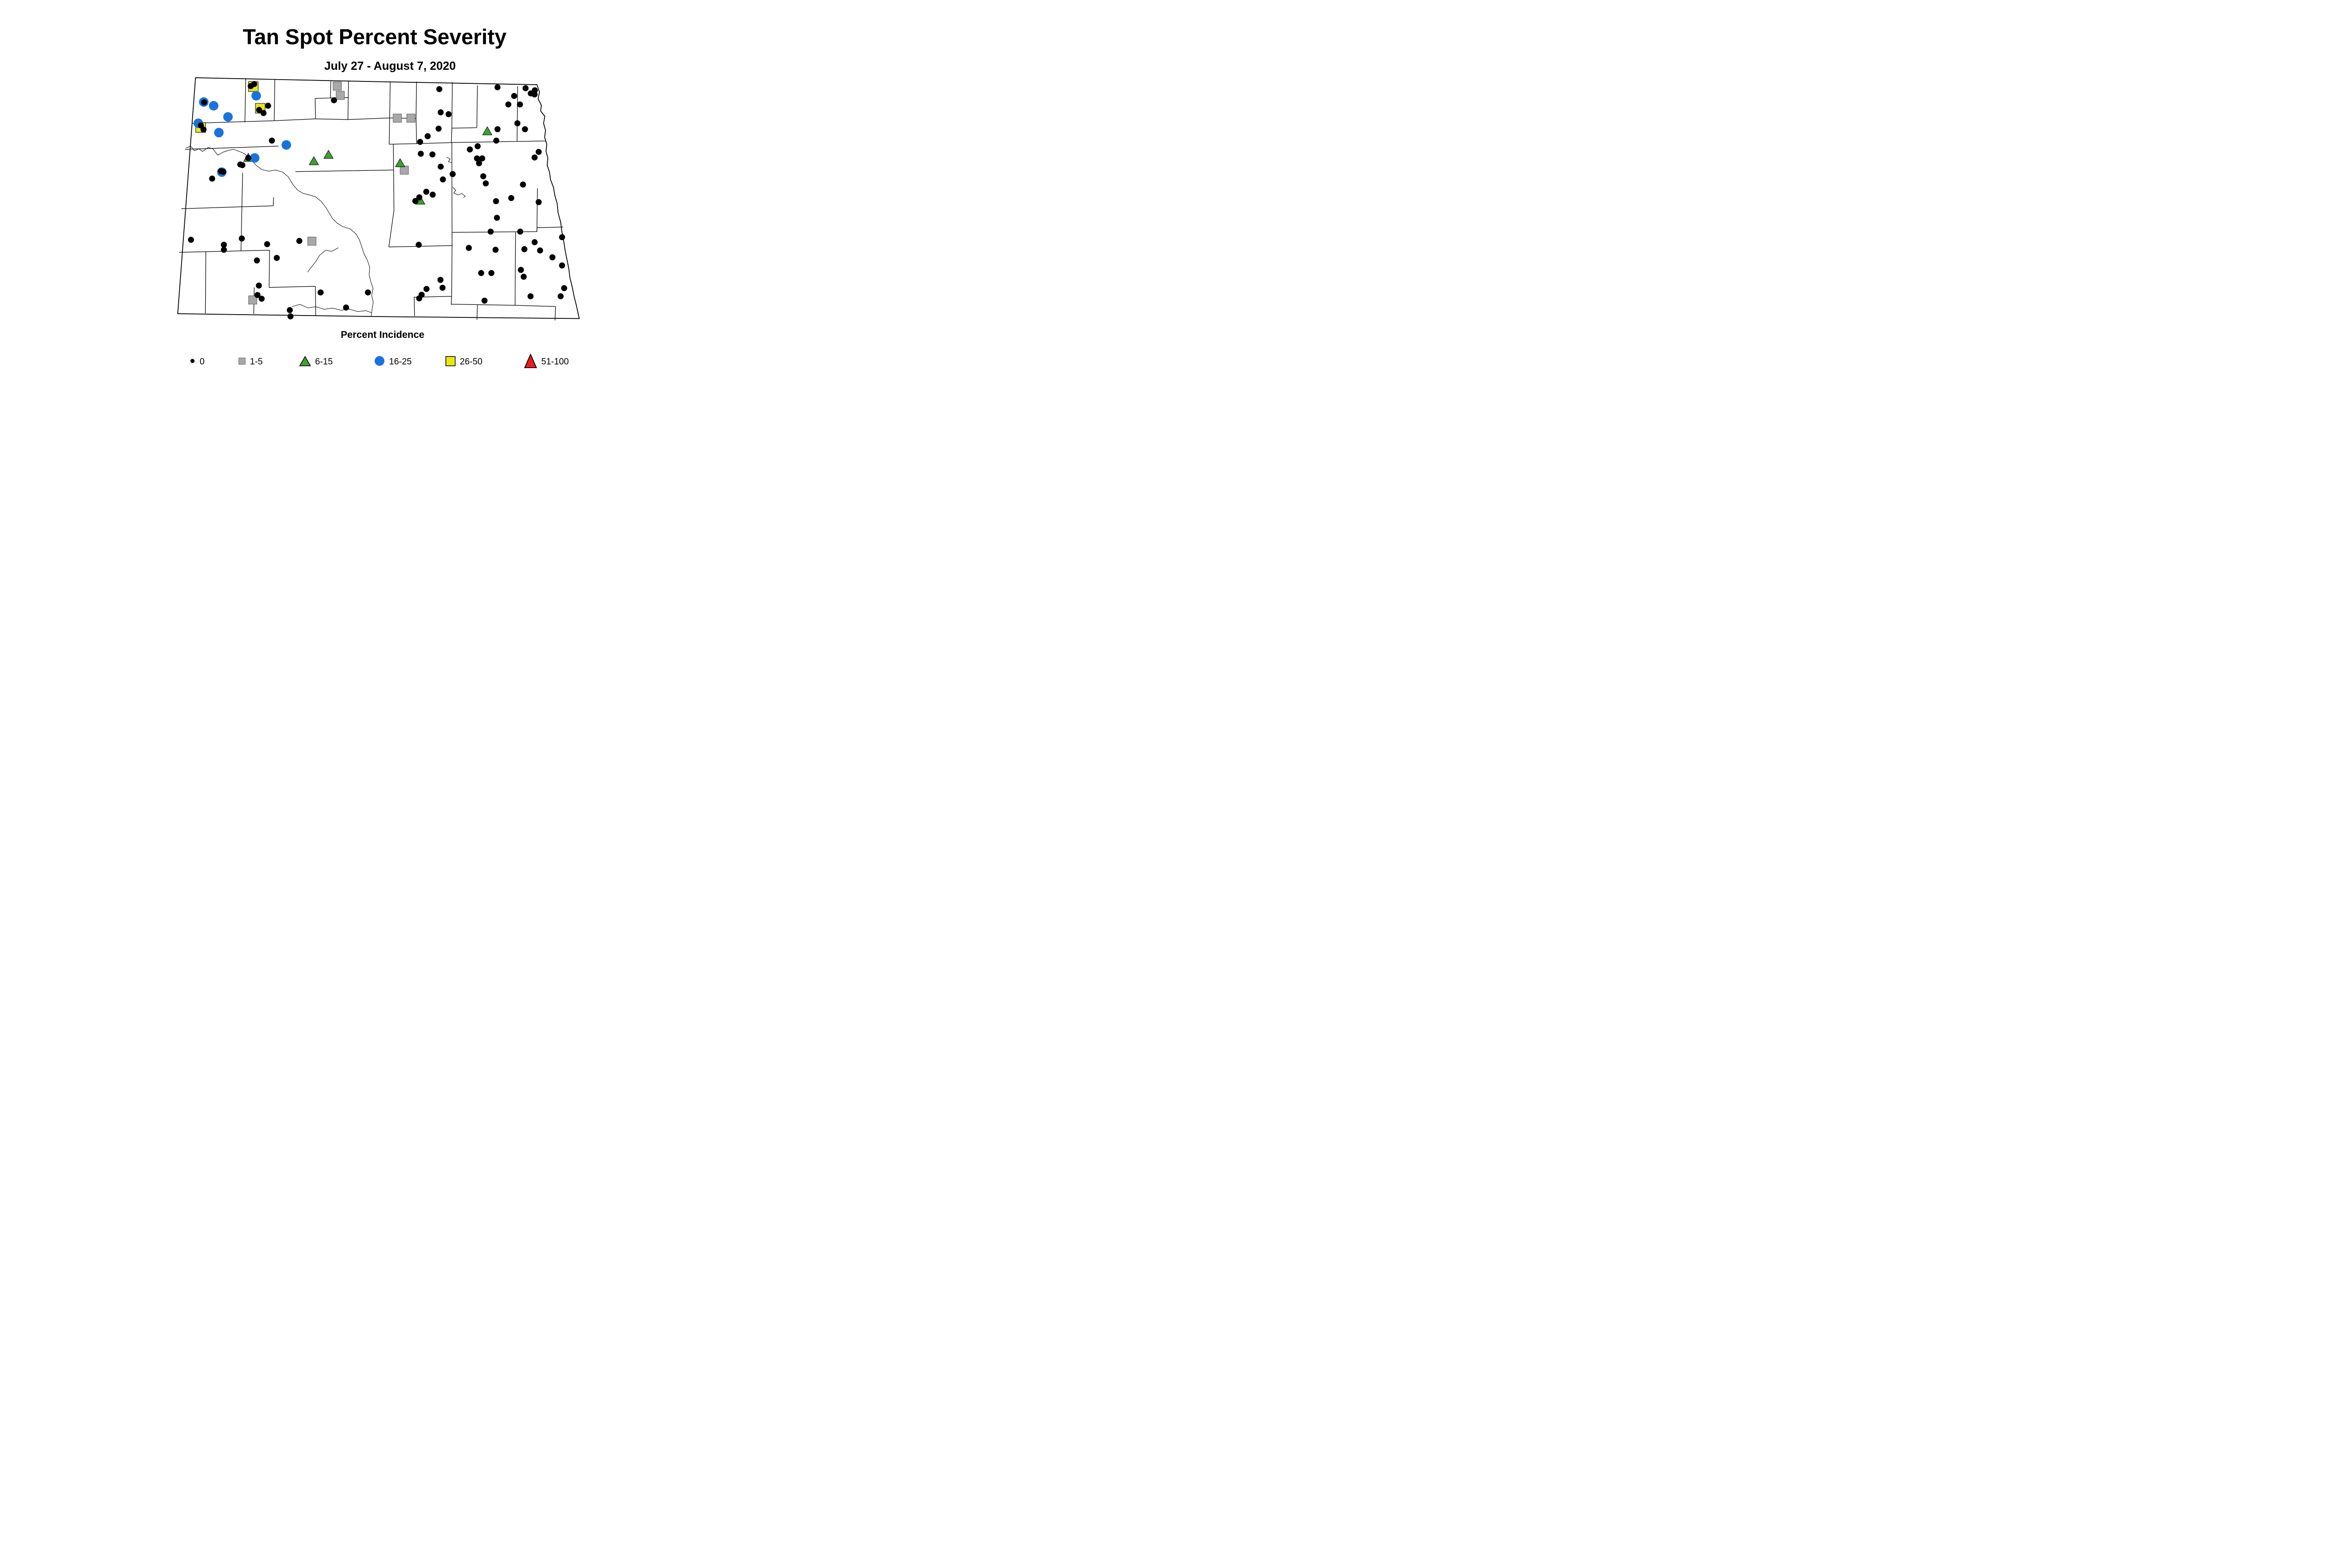 The width and height of the screenshot is (2327, 1568). Describe the element at coordinates (379, 361) in the screenshot. I see `blue-circle-glyph` at that location.